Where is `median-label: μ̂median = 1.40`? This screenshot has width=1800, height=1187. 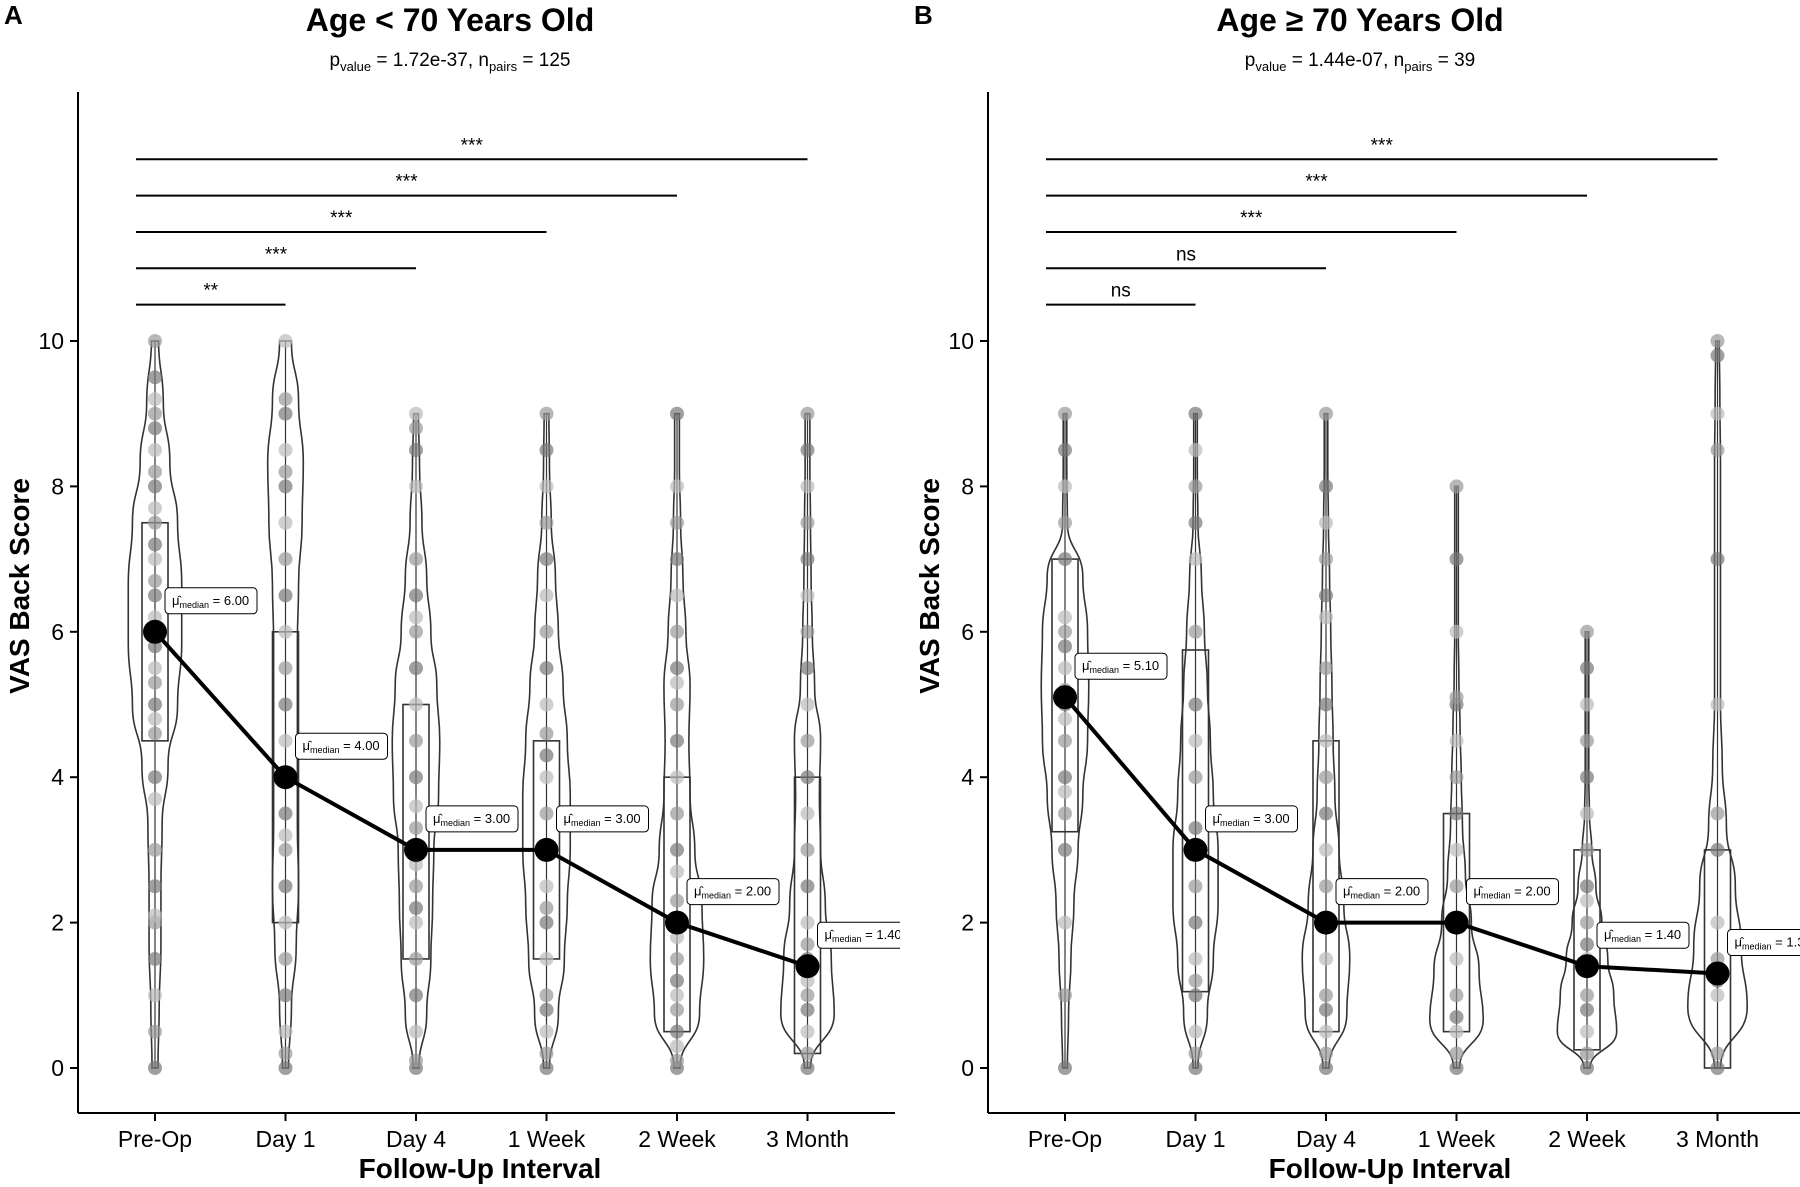
median-label: μ̂median = 1.40 is located at coordinates (858, 935).